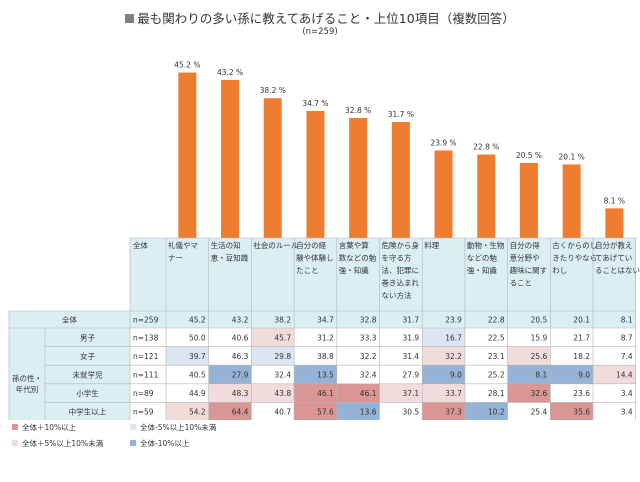 The image size is (640, 482). Describe the element at coordinates (187, 65) in the screenshot. I see `bar-value-label-1: 45.2 %` at that location.